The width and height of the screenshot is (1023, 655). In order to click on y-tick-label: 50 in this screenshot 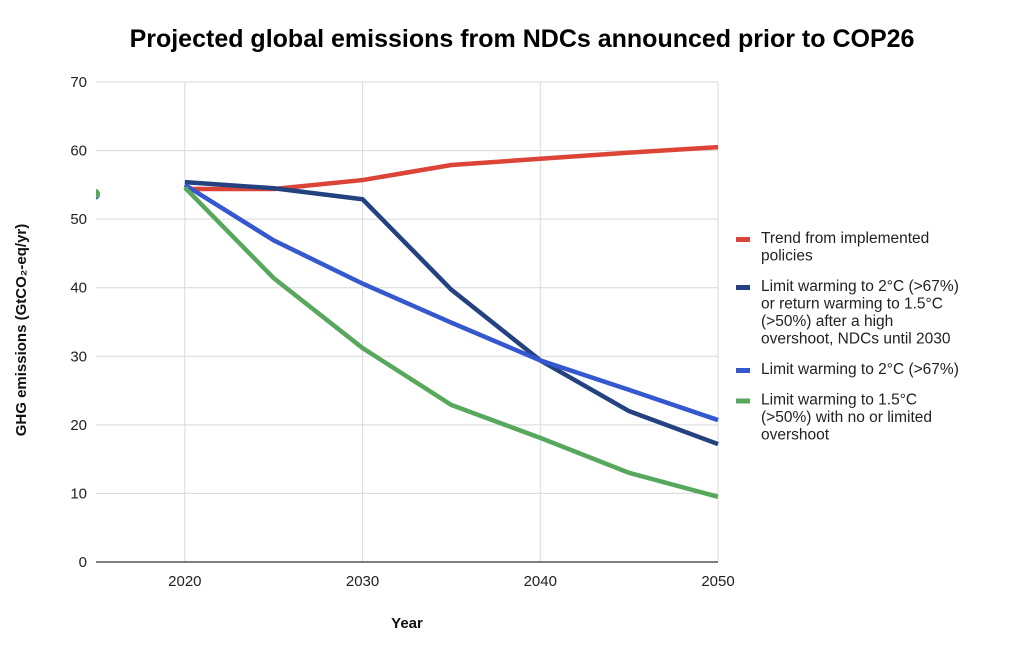, I will do `click(78, 219)`.